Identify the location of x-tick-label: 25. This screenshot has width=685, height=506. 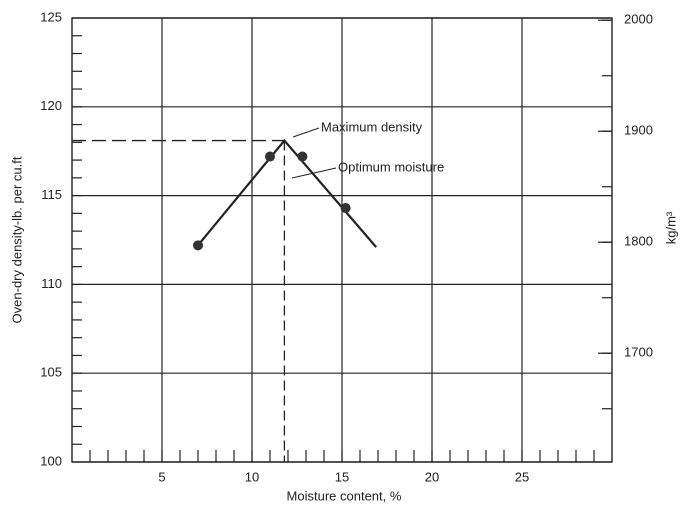
(522, 476).